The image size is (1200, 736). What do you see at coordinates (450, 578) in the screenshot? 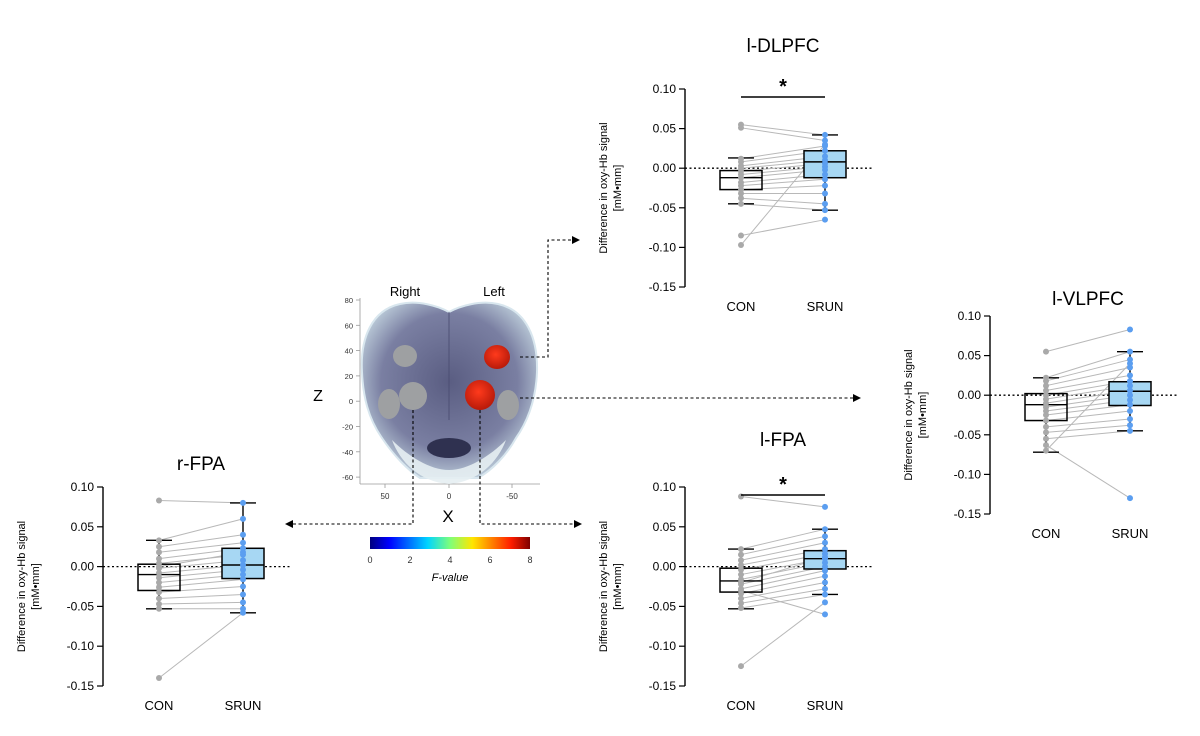
I see `colorbar-label: F-value` at bounding box center [450, 578].